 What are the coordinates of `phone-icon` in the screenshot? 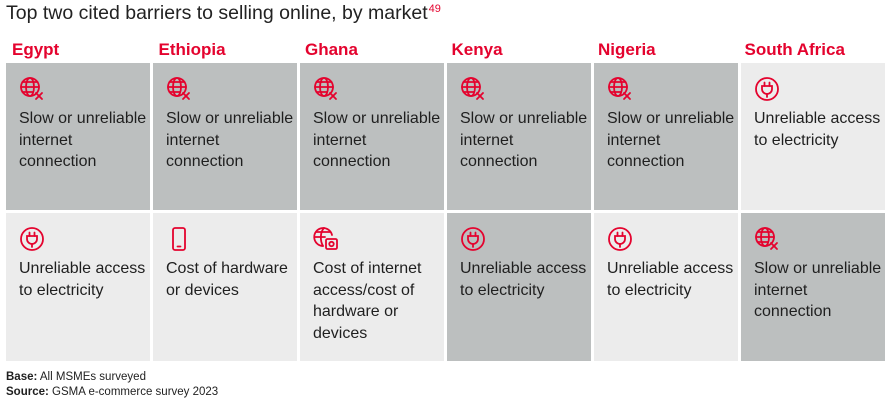 It's located at (179, 239).